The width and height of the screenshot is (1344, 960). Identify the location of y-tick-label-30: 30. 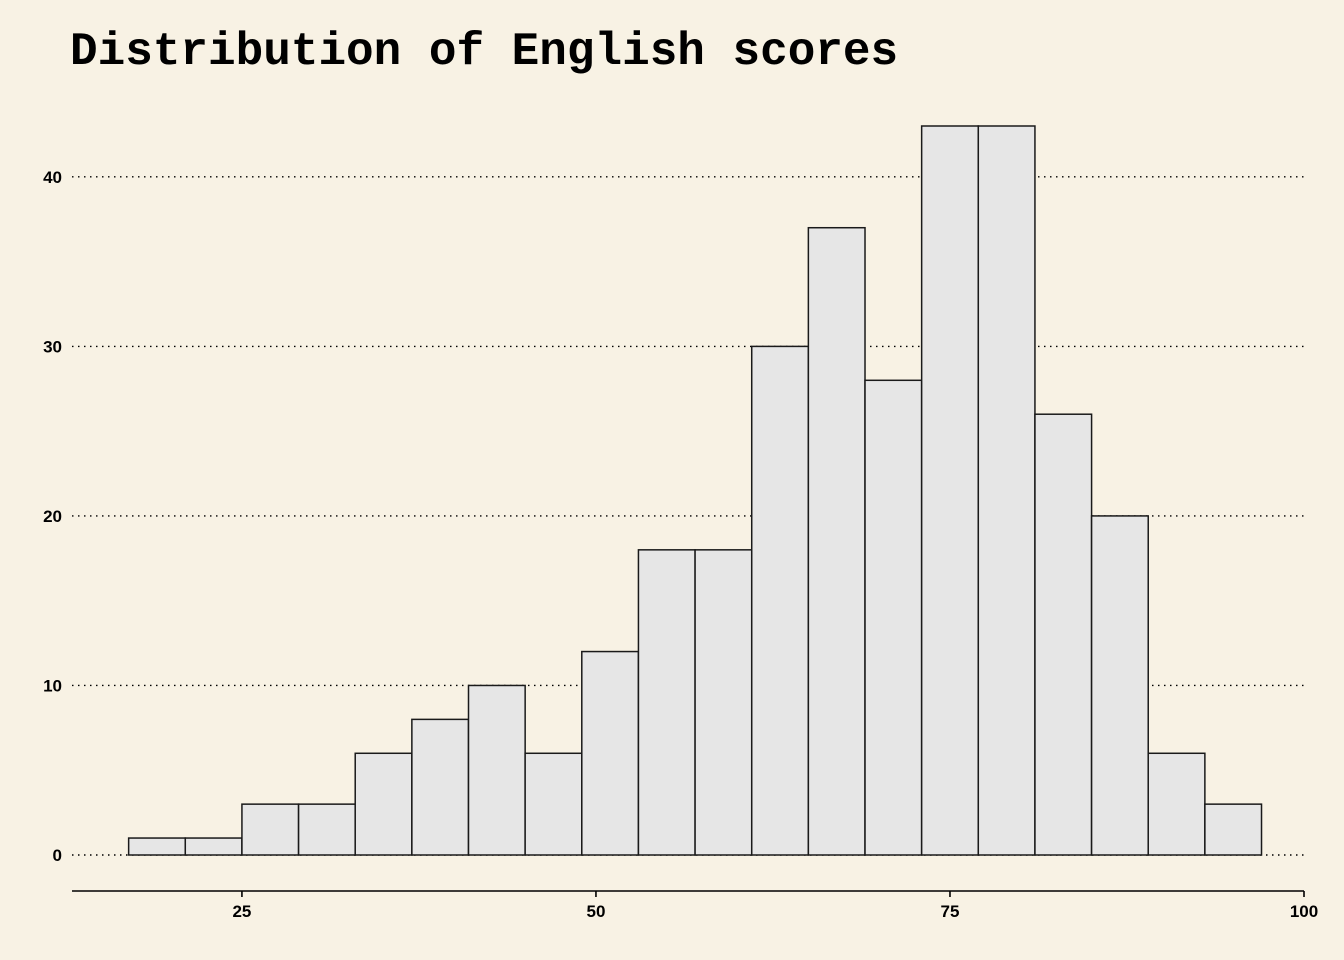
(52, 346).